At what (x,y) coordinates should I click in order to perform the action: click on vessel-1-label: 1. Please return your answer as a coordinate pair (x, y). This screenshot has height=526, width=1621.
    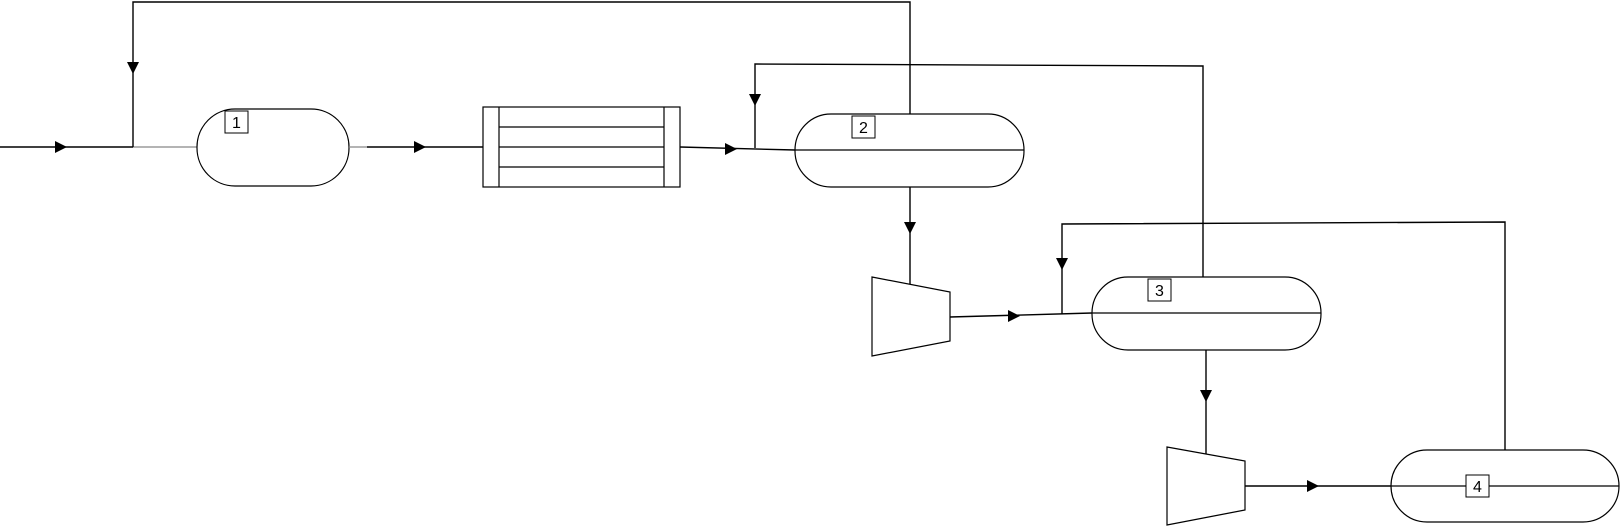
    Looking at the image, I should click on (236, 123).